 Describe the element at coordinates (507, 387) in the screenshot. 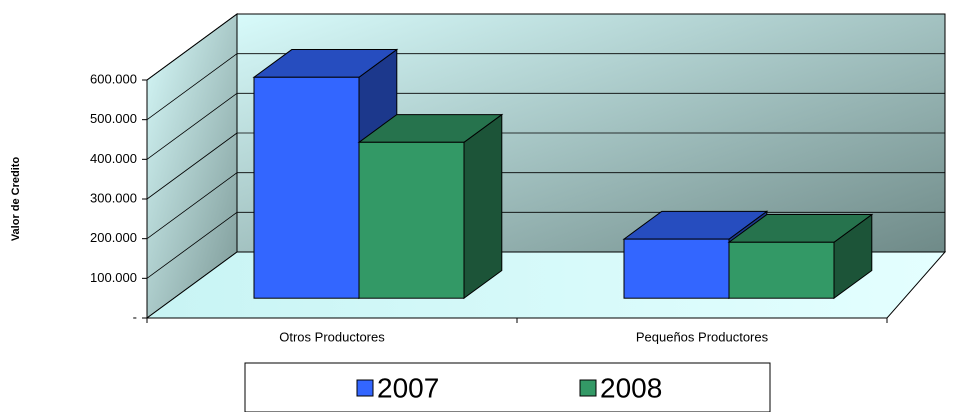

I see `legend-box` at that location.